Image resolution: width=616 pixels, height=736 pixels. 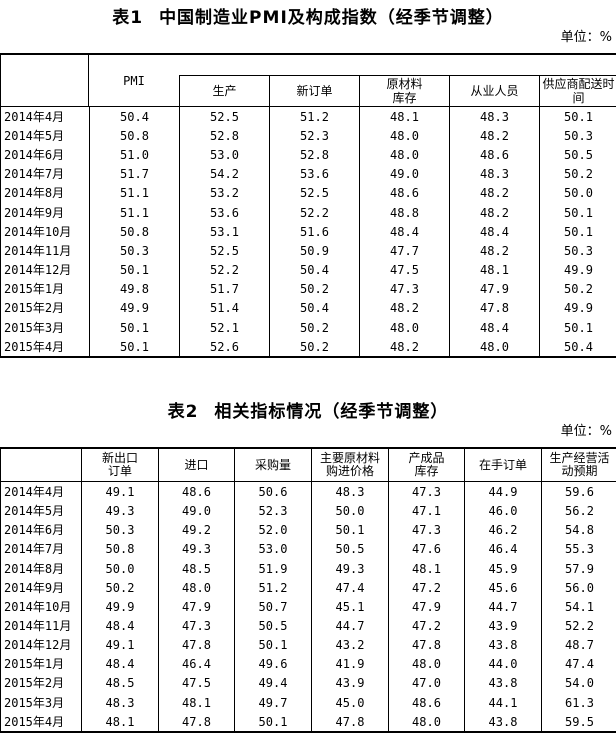 What do you see at coordinates (38, 645) in the screenshot?
I see `row-label-cell: 2014年12月` at bounding box center [38, 645].